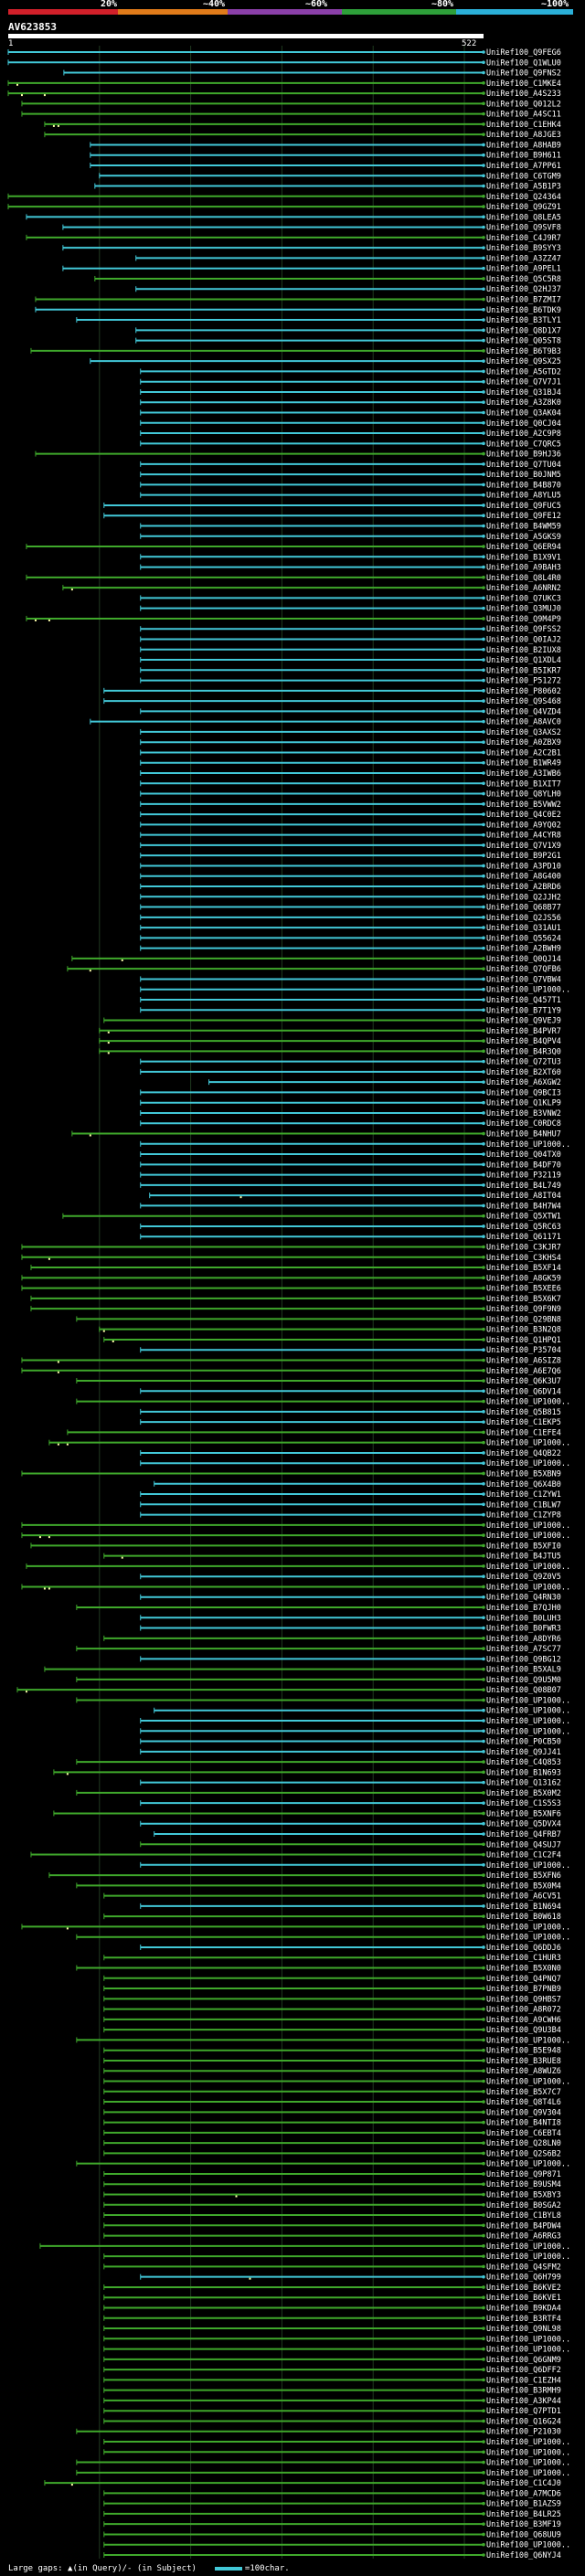  What do you see at coordinates (318, 2432) in the screenshot?
I see `hit-row: UniRef100_P21030` at bounding box center [318, 2432].